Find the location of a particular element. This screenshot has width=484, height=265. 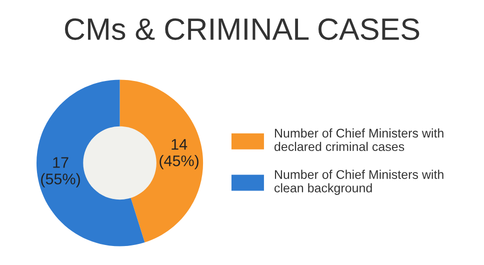

legend-label: Number of Chief Ministers with declared criminal cases is located at coordinates (359, 140).